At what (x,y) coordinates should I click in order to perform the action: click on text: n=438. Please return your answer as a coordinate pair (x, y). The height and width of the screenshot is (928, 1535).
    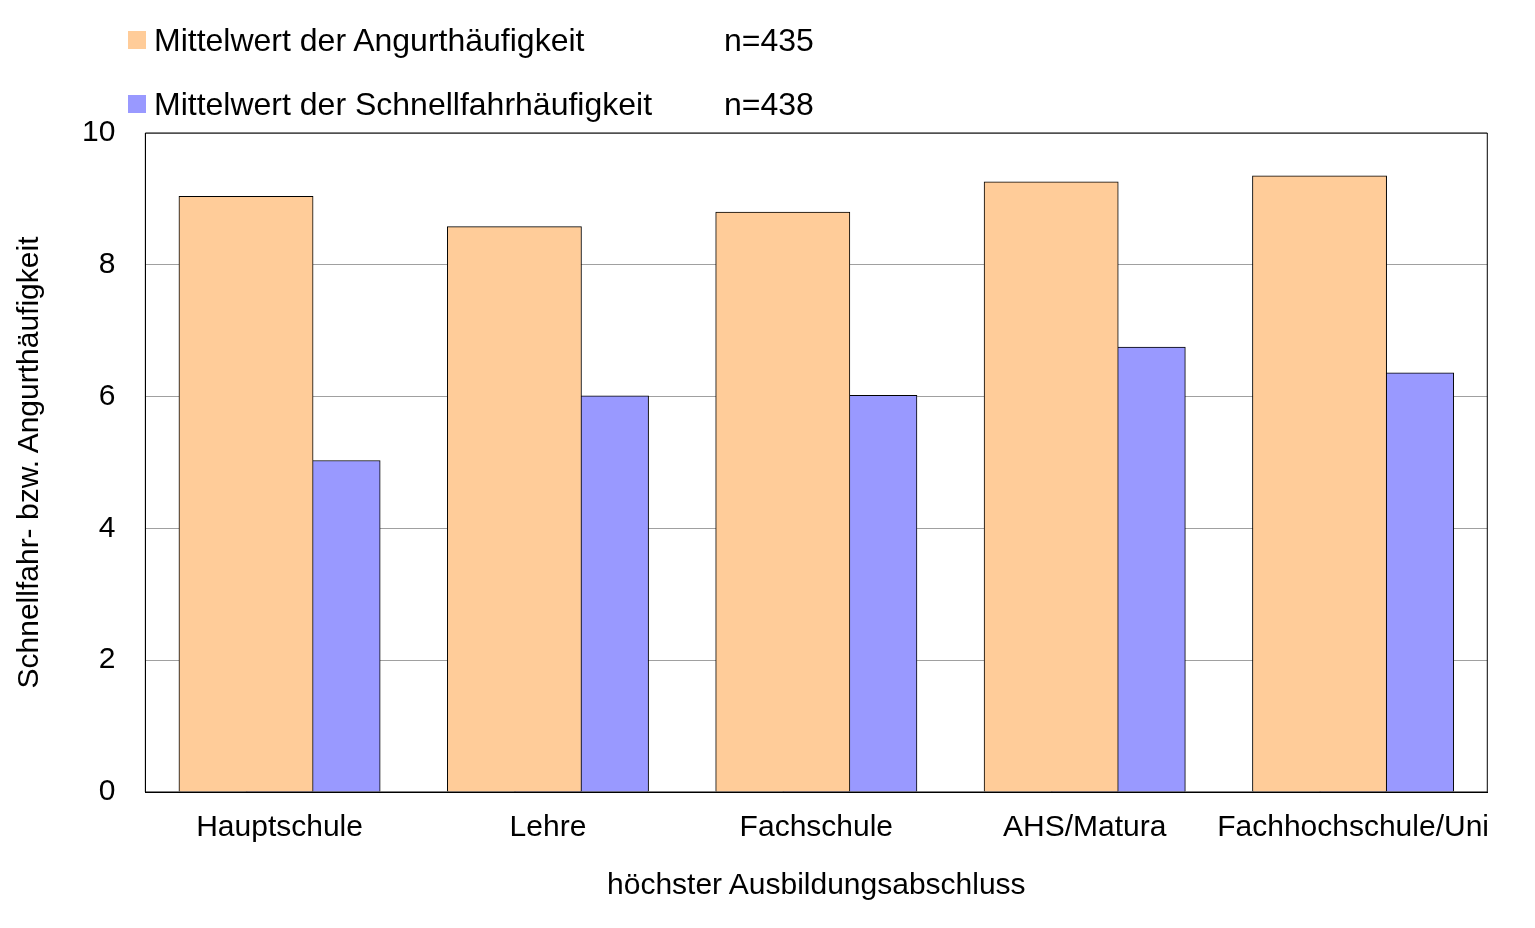
    Looking at the image, I should click on (769, 104).